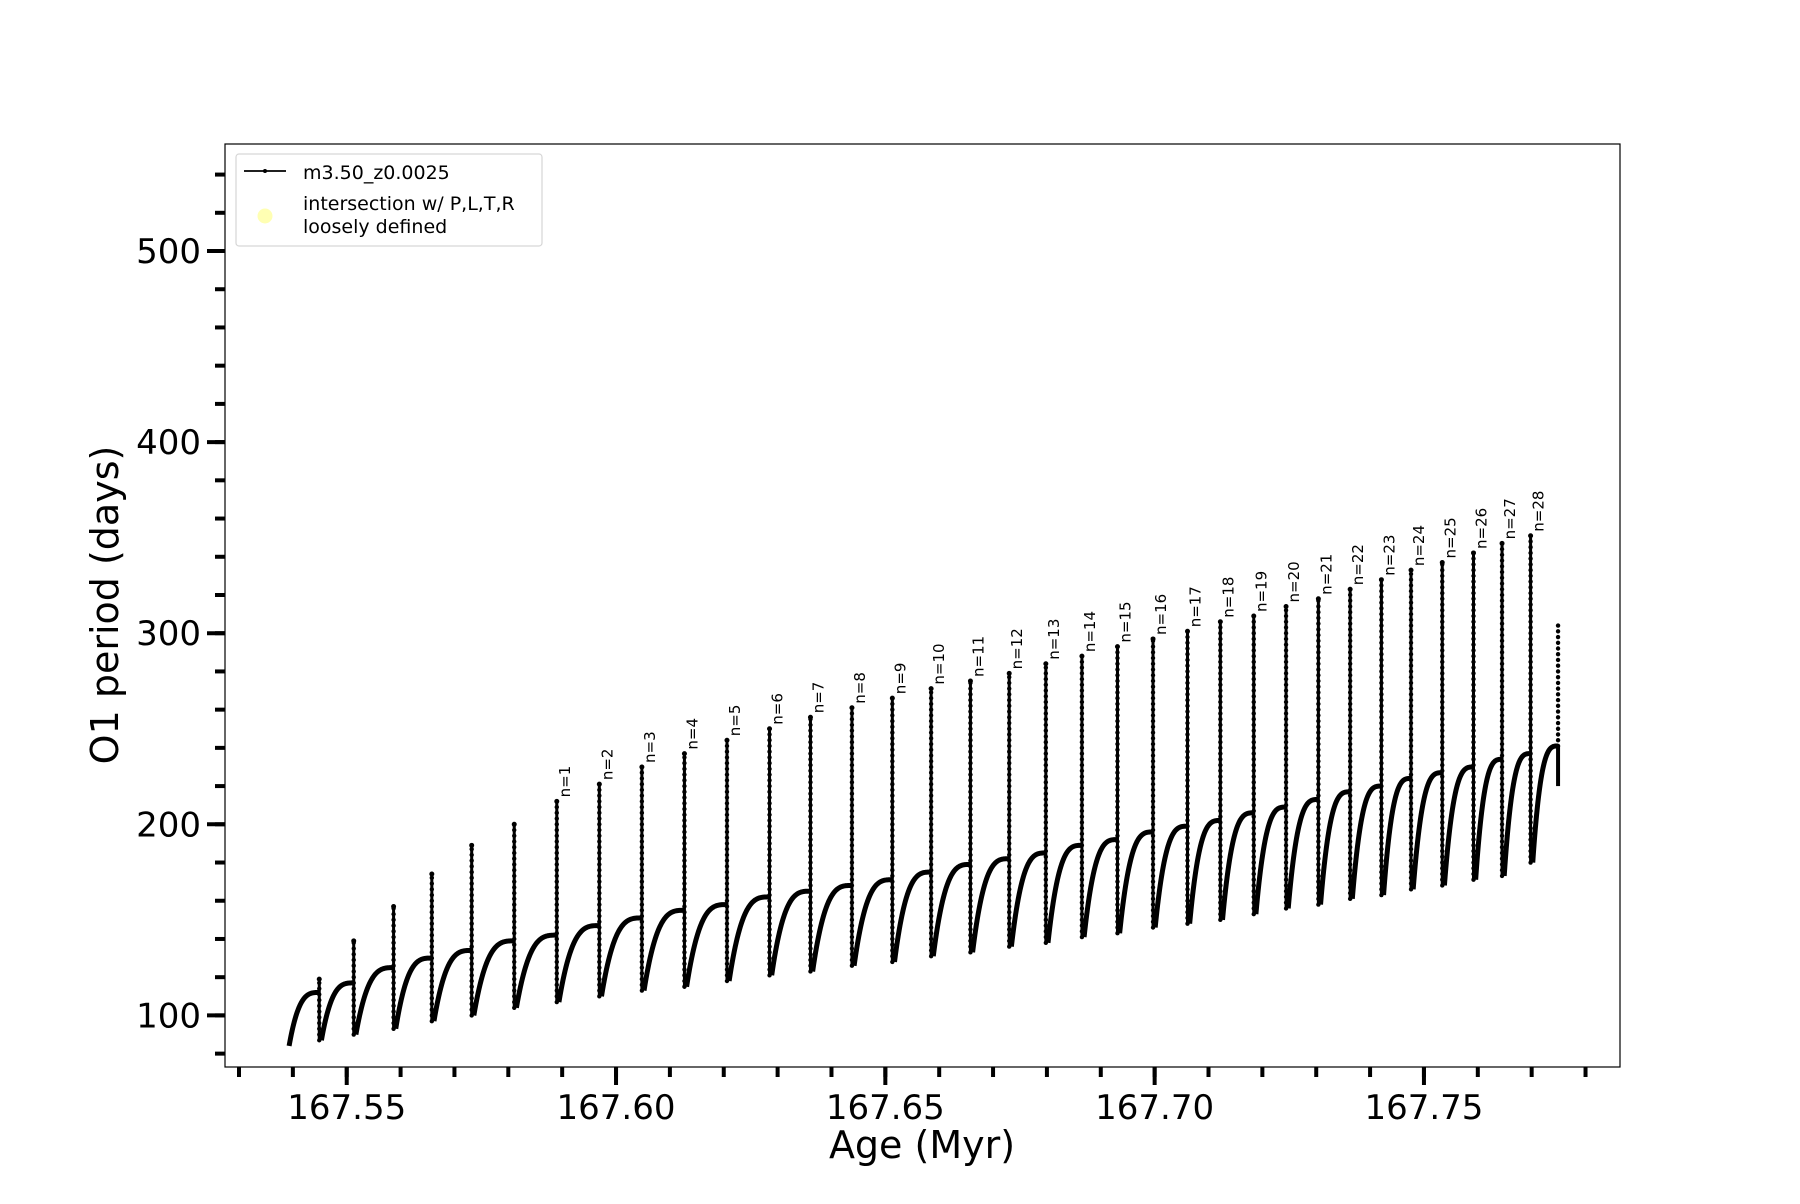 This screenshot has width=1800, height=1204. What do you see at coordinates (607, 765) in the screenshot?
I see `cycle-label: n=2` at bounding box center [607, 765].